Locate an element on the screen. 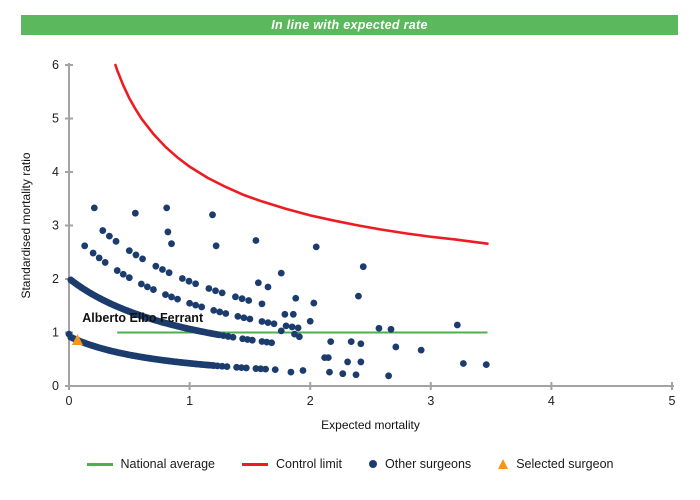 This screenshot has width=700, height=500. selected-surgeon-name-label: Alberto Elbo Ferrant is located at coordinates (143, 318).